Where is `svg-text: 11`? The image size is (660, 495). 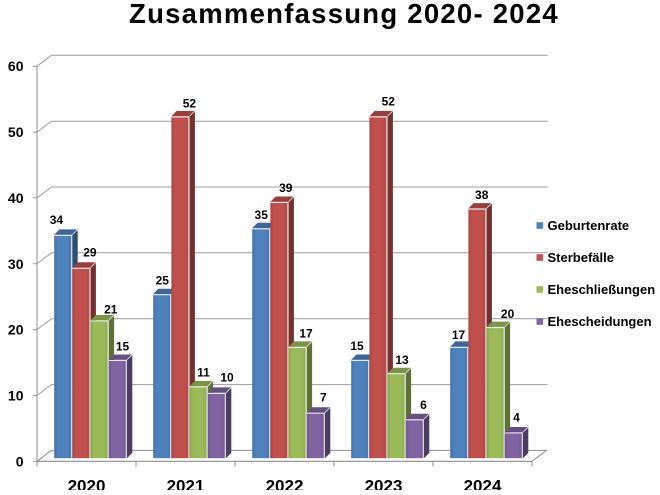
svg-text: 11 is located at coordinates (203, 372).